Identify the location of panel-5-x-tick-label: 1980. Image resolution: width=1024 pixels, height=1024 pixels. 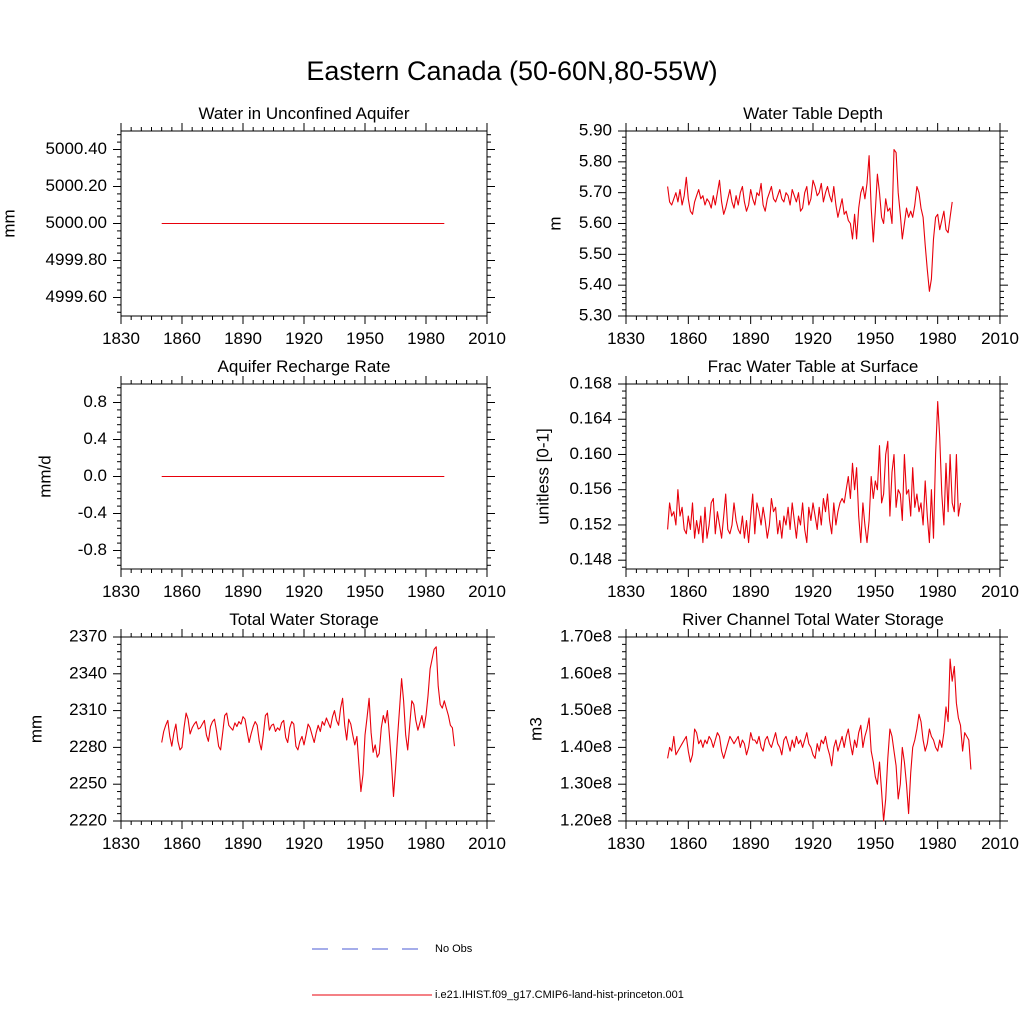
(426, 843).